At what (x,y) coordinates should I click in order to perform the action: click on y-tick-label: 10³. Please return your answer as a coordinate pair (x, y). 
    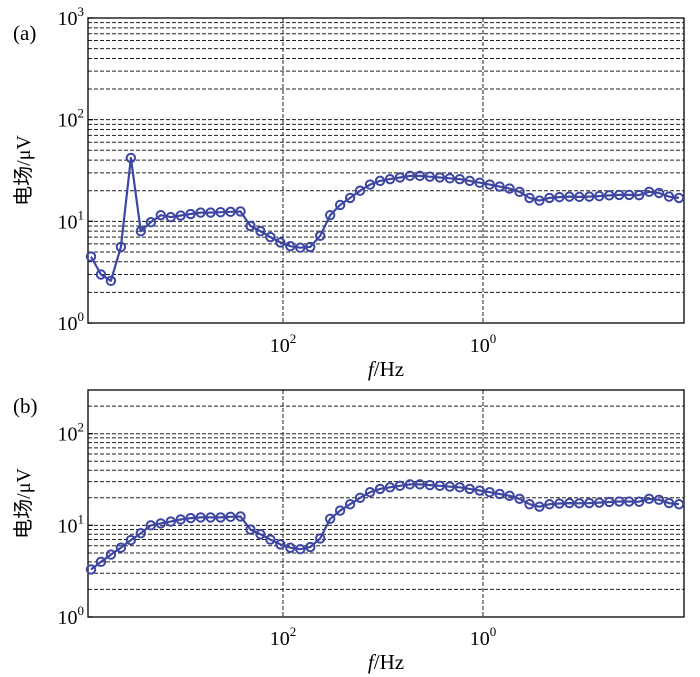
    Looking at the image, I should click on (71, 17).